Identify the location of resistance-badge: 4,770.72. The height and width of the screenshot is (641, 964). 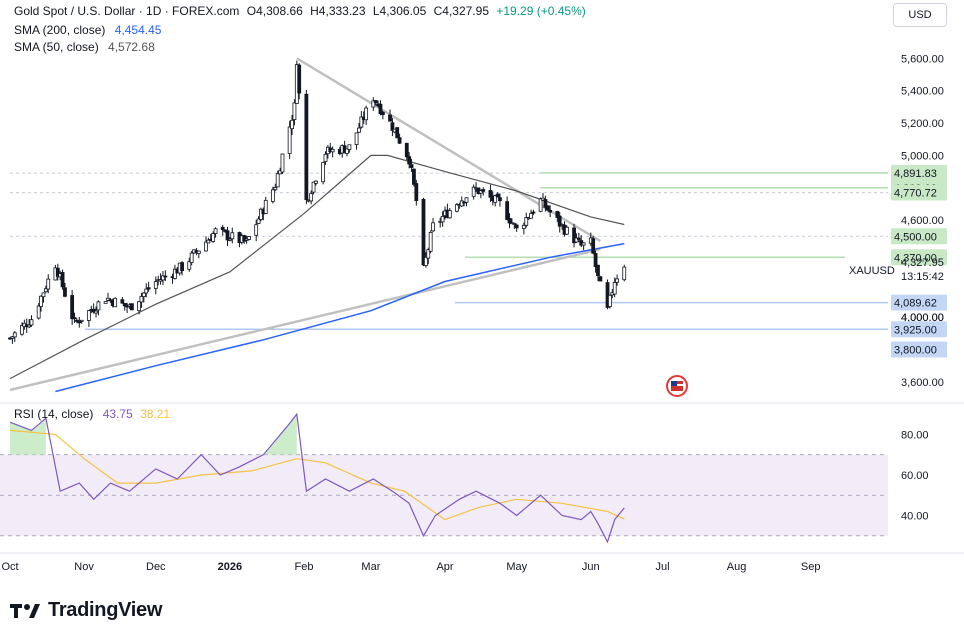
(915, 193).